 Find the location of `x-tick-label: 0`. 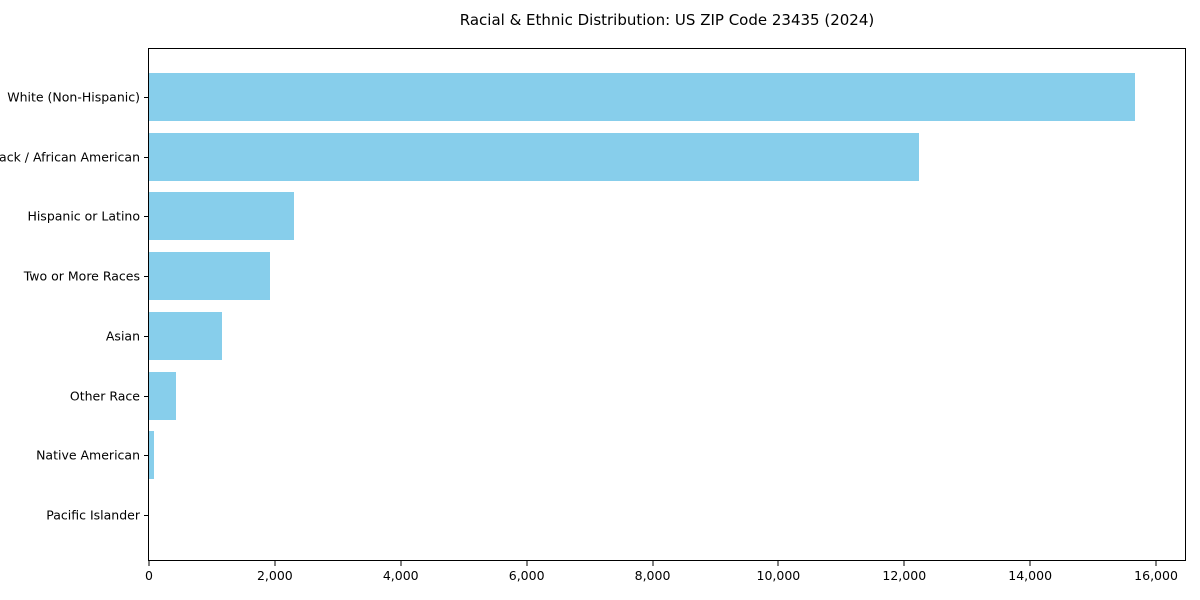

x-tick-label: 0 is located at coordinates (149, 575).